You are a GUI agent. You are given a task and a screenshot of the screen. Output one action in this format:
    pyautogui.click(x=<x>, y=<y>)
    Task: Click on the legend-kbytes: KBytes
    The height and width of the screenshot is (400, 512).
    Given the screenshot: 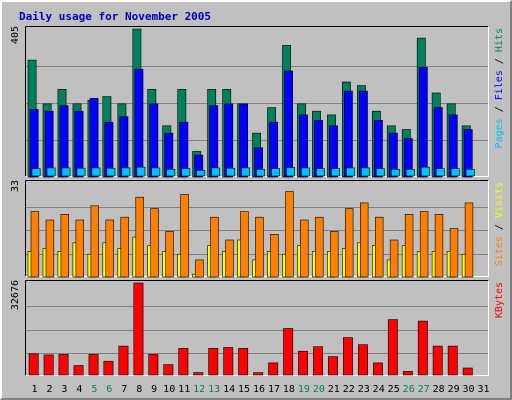 What is the action you would take?
    pyautogui.click(x=499, y=300)
    